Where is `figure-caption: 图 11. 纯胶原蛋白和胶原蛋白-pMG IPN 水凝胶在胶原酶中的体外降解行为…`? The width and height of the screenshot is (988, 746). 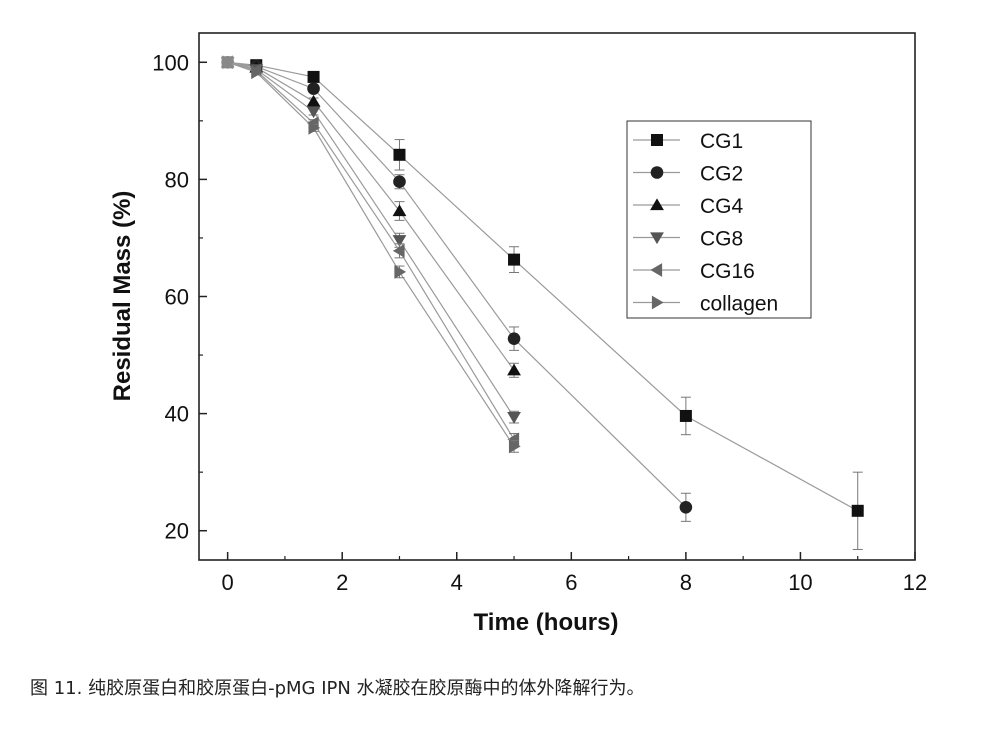
figure-caption: 图 11. 纯胶原蛋白和胶原蛋白-pMG IPN 水凝胶在胶原酶中的体外降解行为… is located at coordinates (337, 688).